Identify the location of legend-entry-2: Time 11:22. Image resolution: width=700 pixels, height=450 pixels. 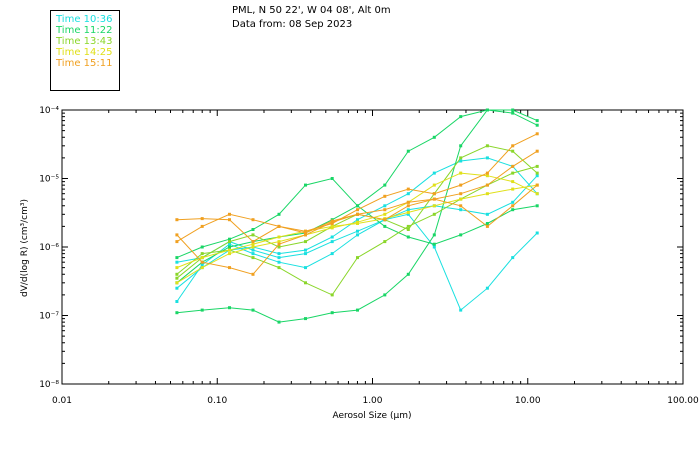
(84, 30).